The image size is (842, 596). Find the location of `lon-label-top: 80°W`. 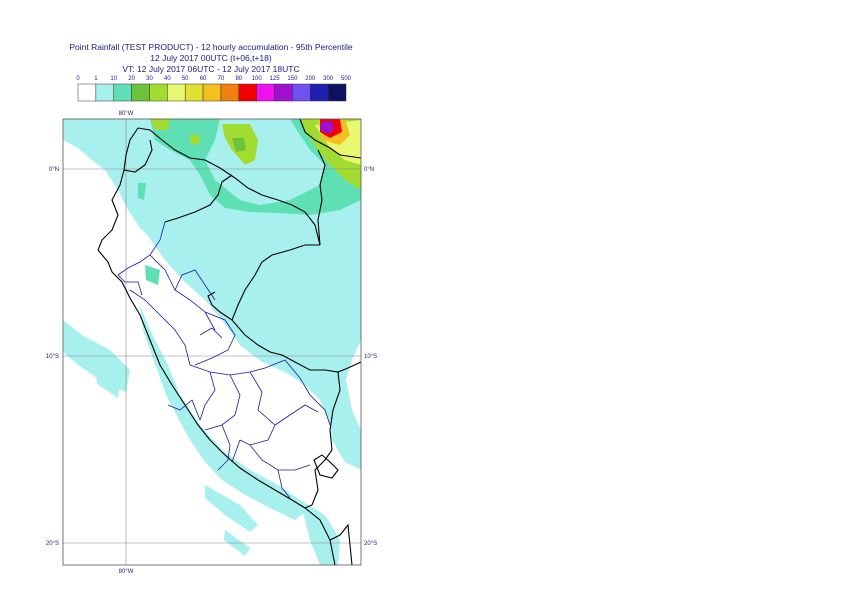

lon-label-top: 80°W is located at coordinates (126, 114).